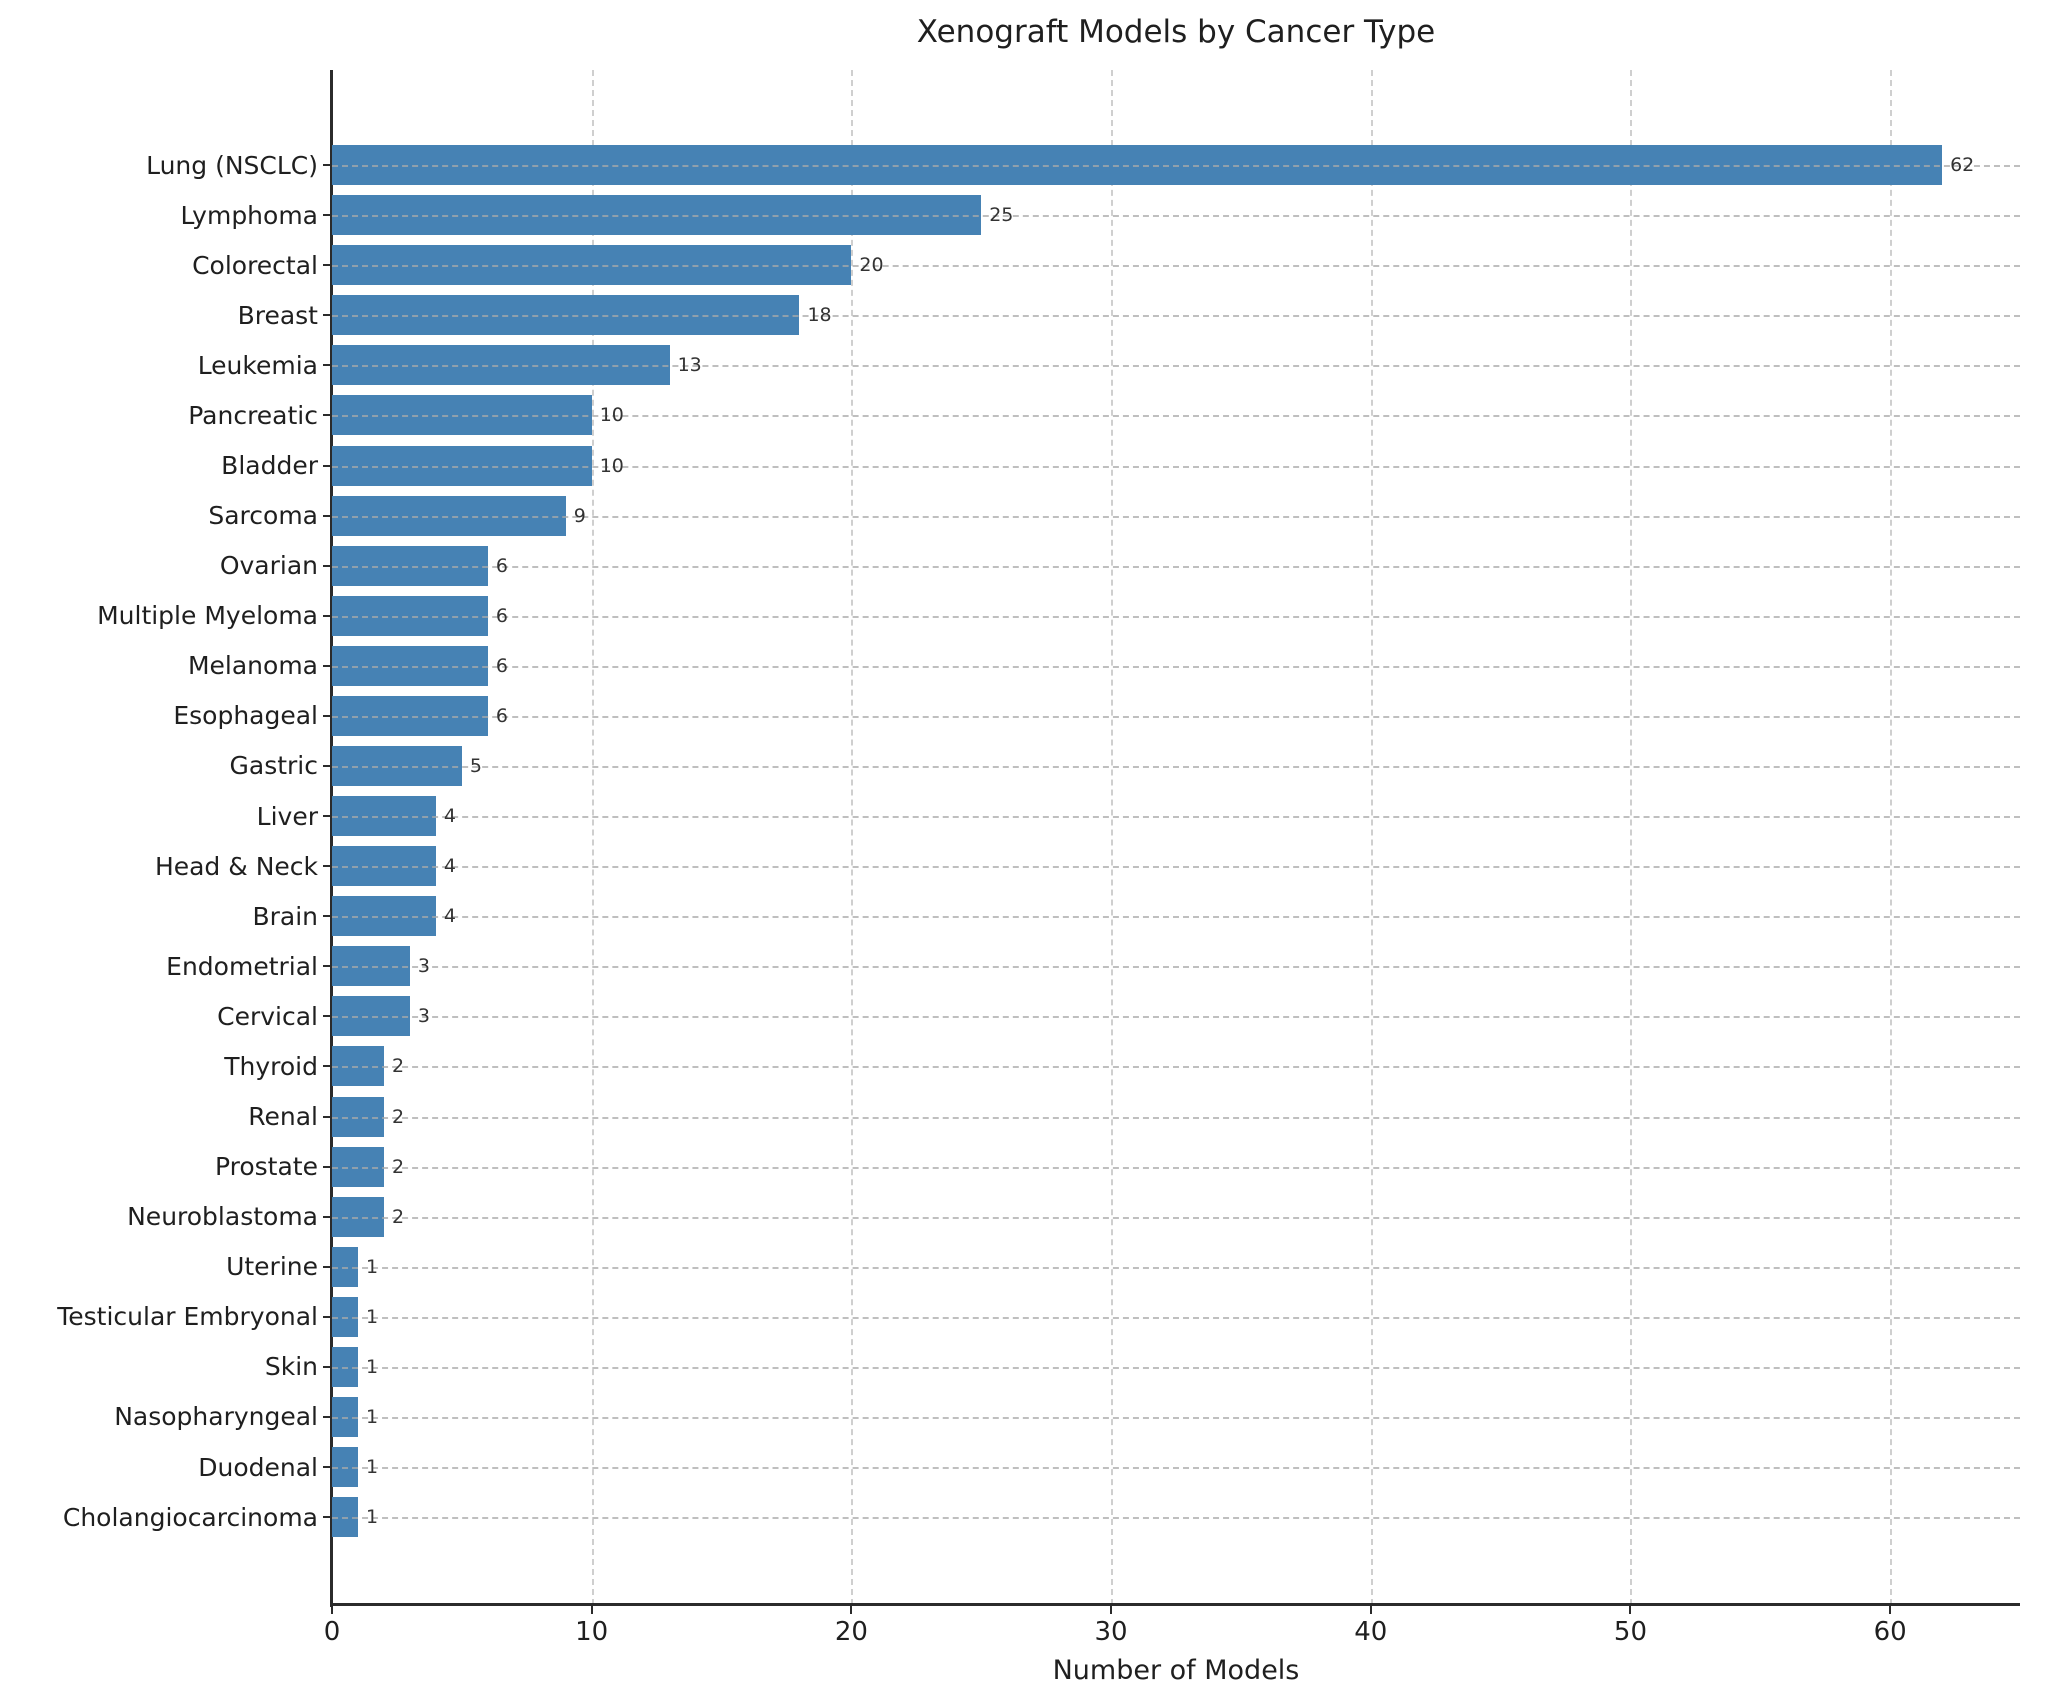 The height and width of the screenshot is (1707, 2048). I want to click on bar-row: 18, so click(1171, 315).